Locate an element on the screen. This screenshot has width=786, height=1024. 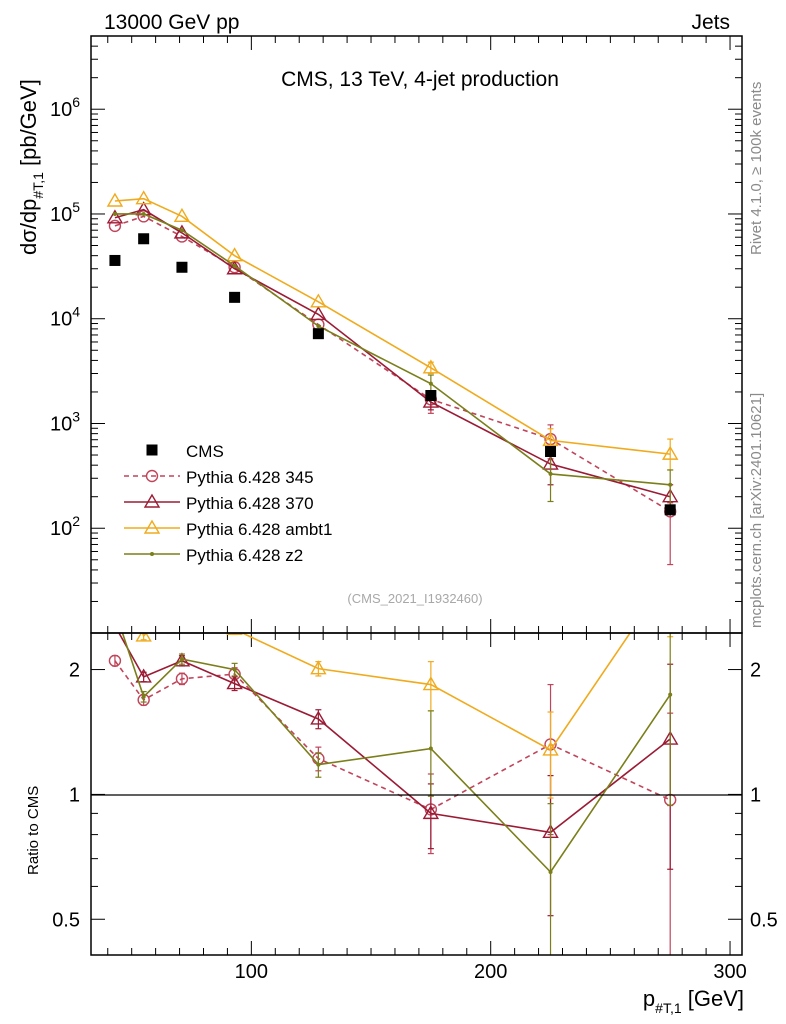
x-tick-label: 200 is located at coordinates (490, 972).